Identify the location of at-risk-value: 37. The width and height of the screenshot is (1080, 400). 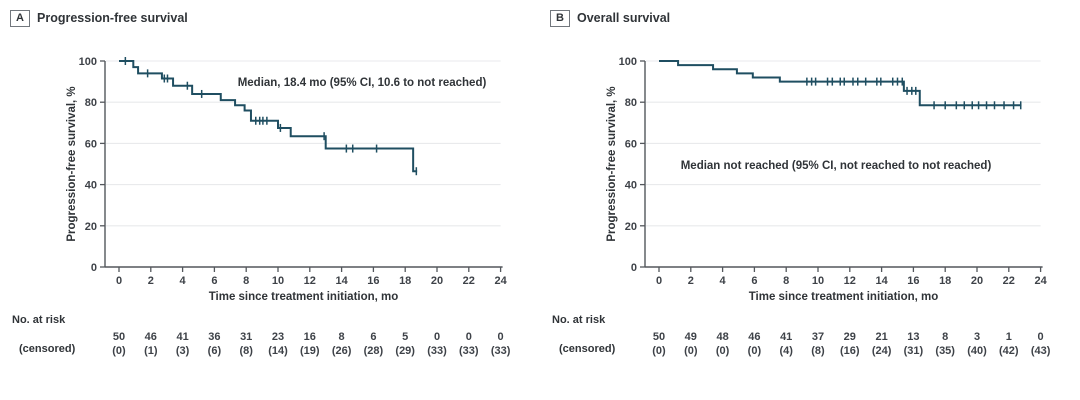
(818, 337).